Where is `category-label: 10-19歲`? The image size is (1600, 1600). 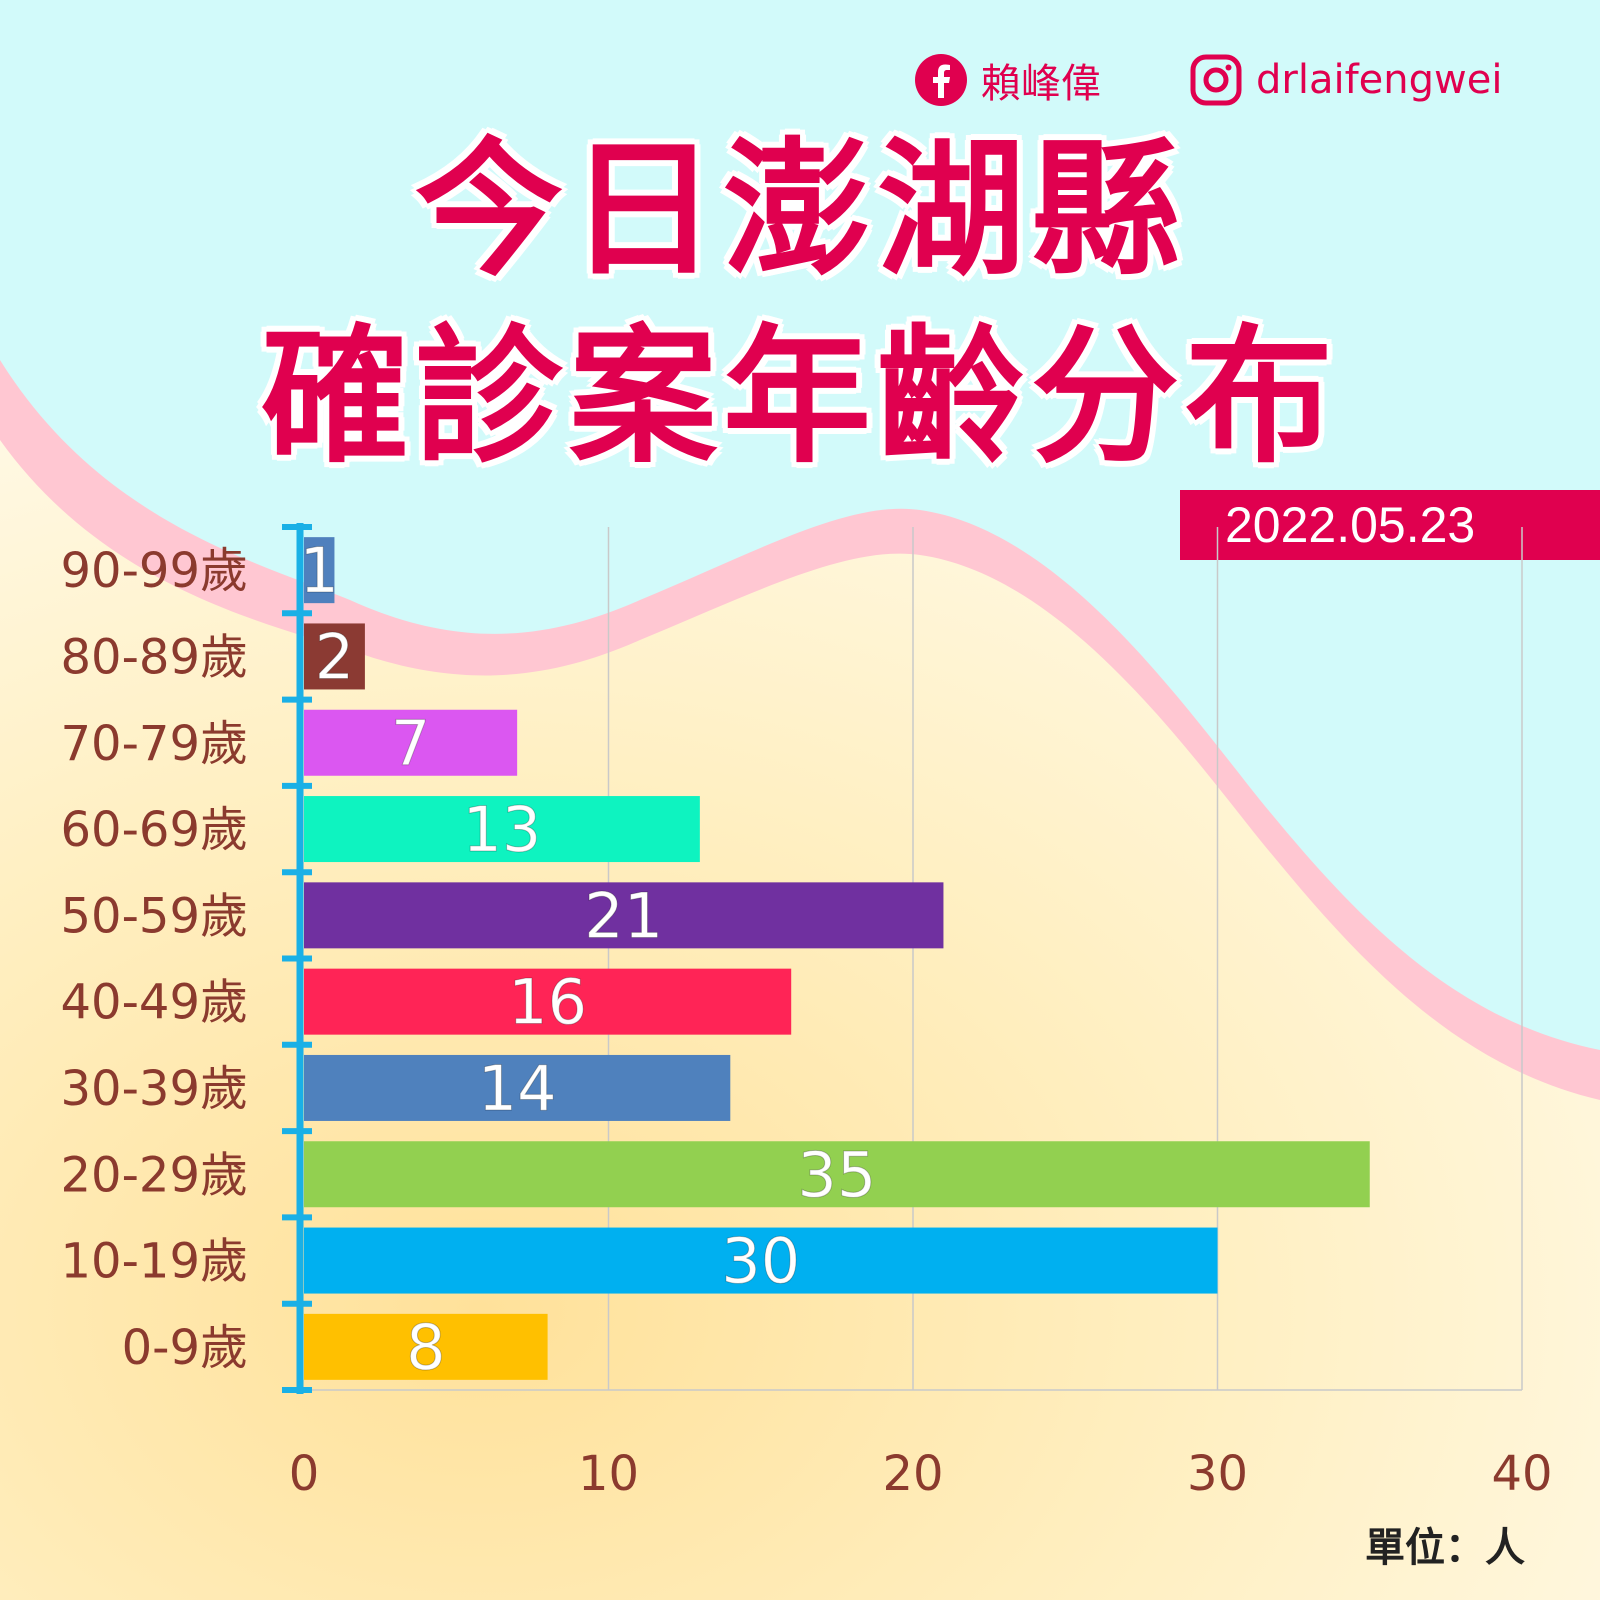 category-label: 10-19歲 is located at coordinates (154, 1262).